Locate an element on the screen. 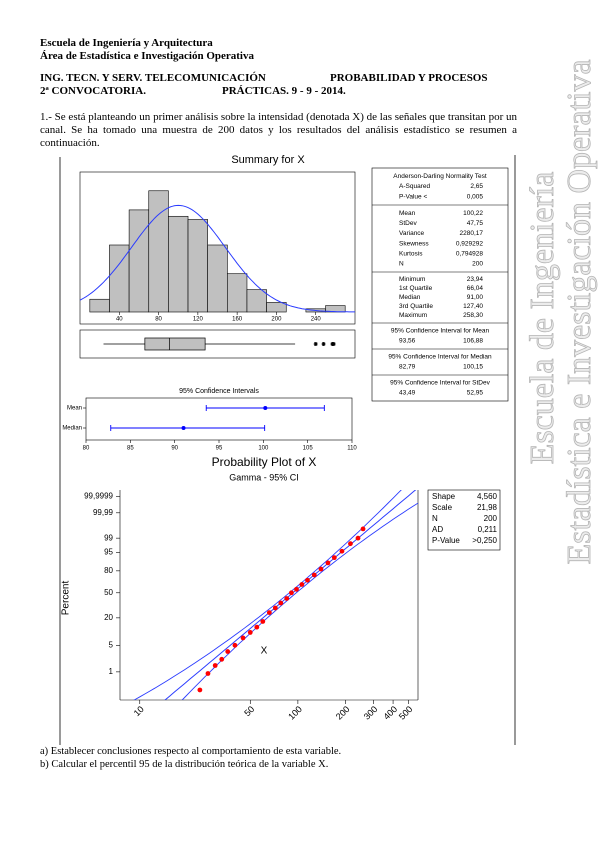 The image size is (599, 848). degree: ING. TECN. Y SERV. TELECOMUNICACIÓN is located at coordinates (153, 78).